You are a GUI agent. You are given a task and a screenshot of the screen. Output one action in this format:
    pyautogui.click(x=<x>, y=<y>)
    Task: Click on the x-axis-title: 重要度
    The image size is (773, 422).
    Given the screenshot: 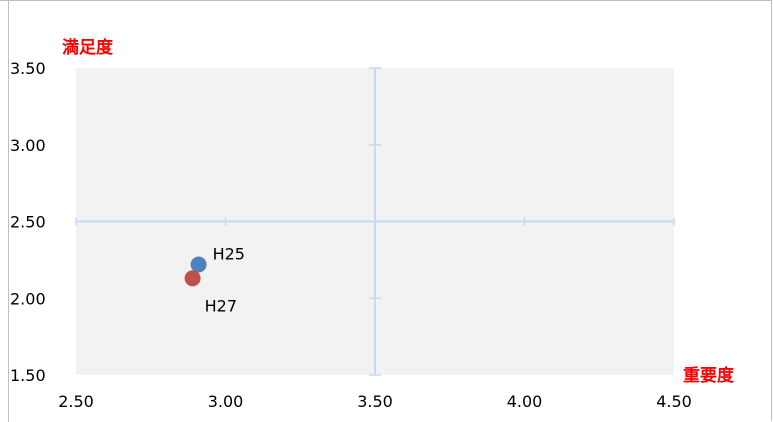 What is the action you would take?
    pyautogui.click(x=709, y=375)
    